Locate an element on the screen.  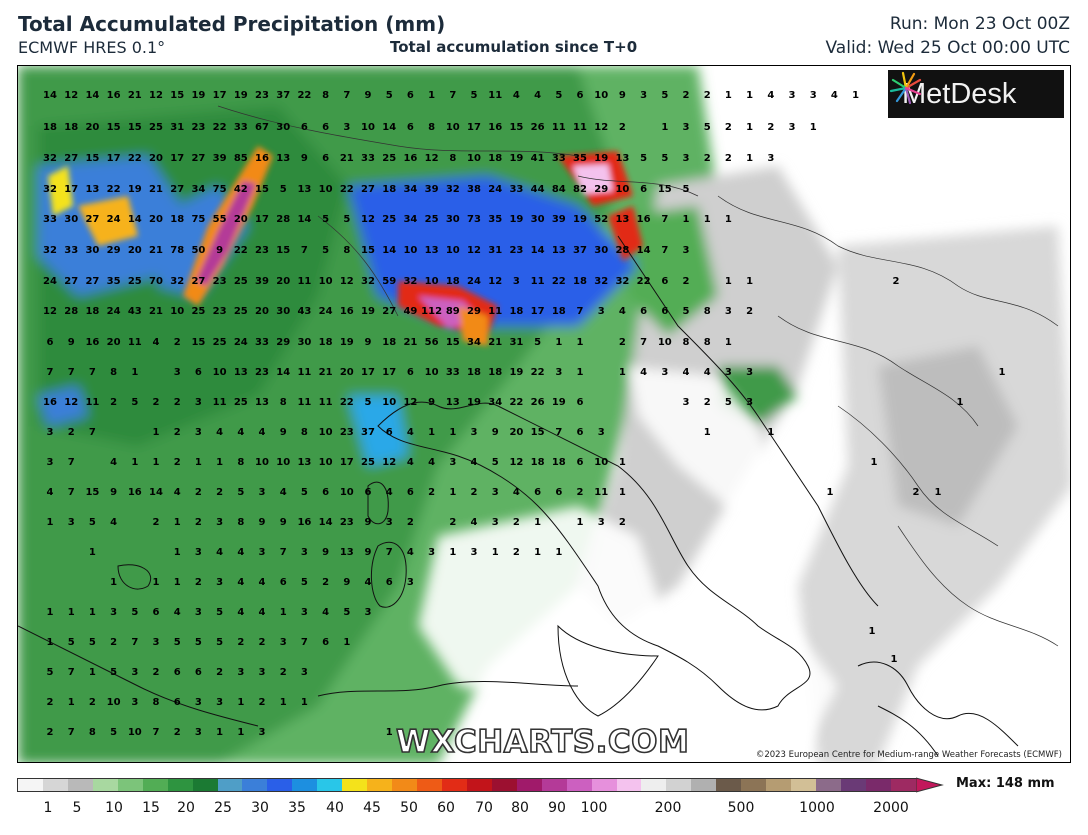
colorbar-tick-label: 500 is located at coordinates (741, 808).